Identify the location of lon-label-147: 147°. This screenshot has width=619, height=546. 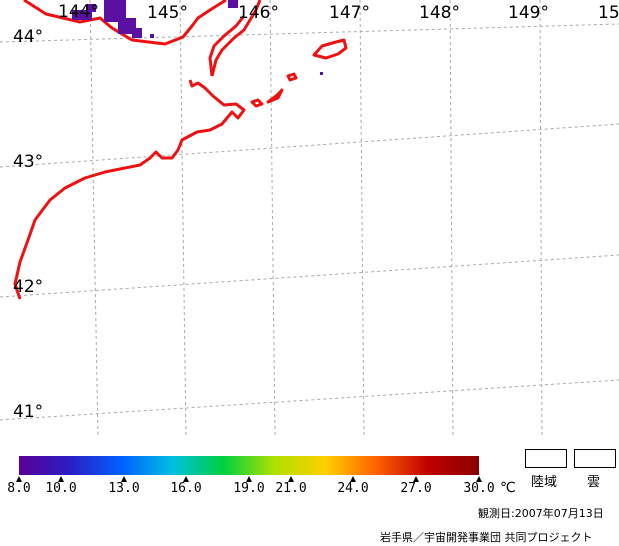
(349, 13).